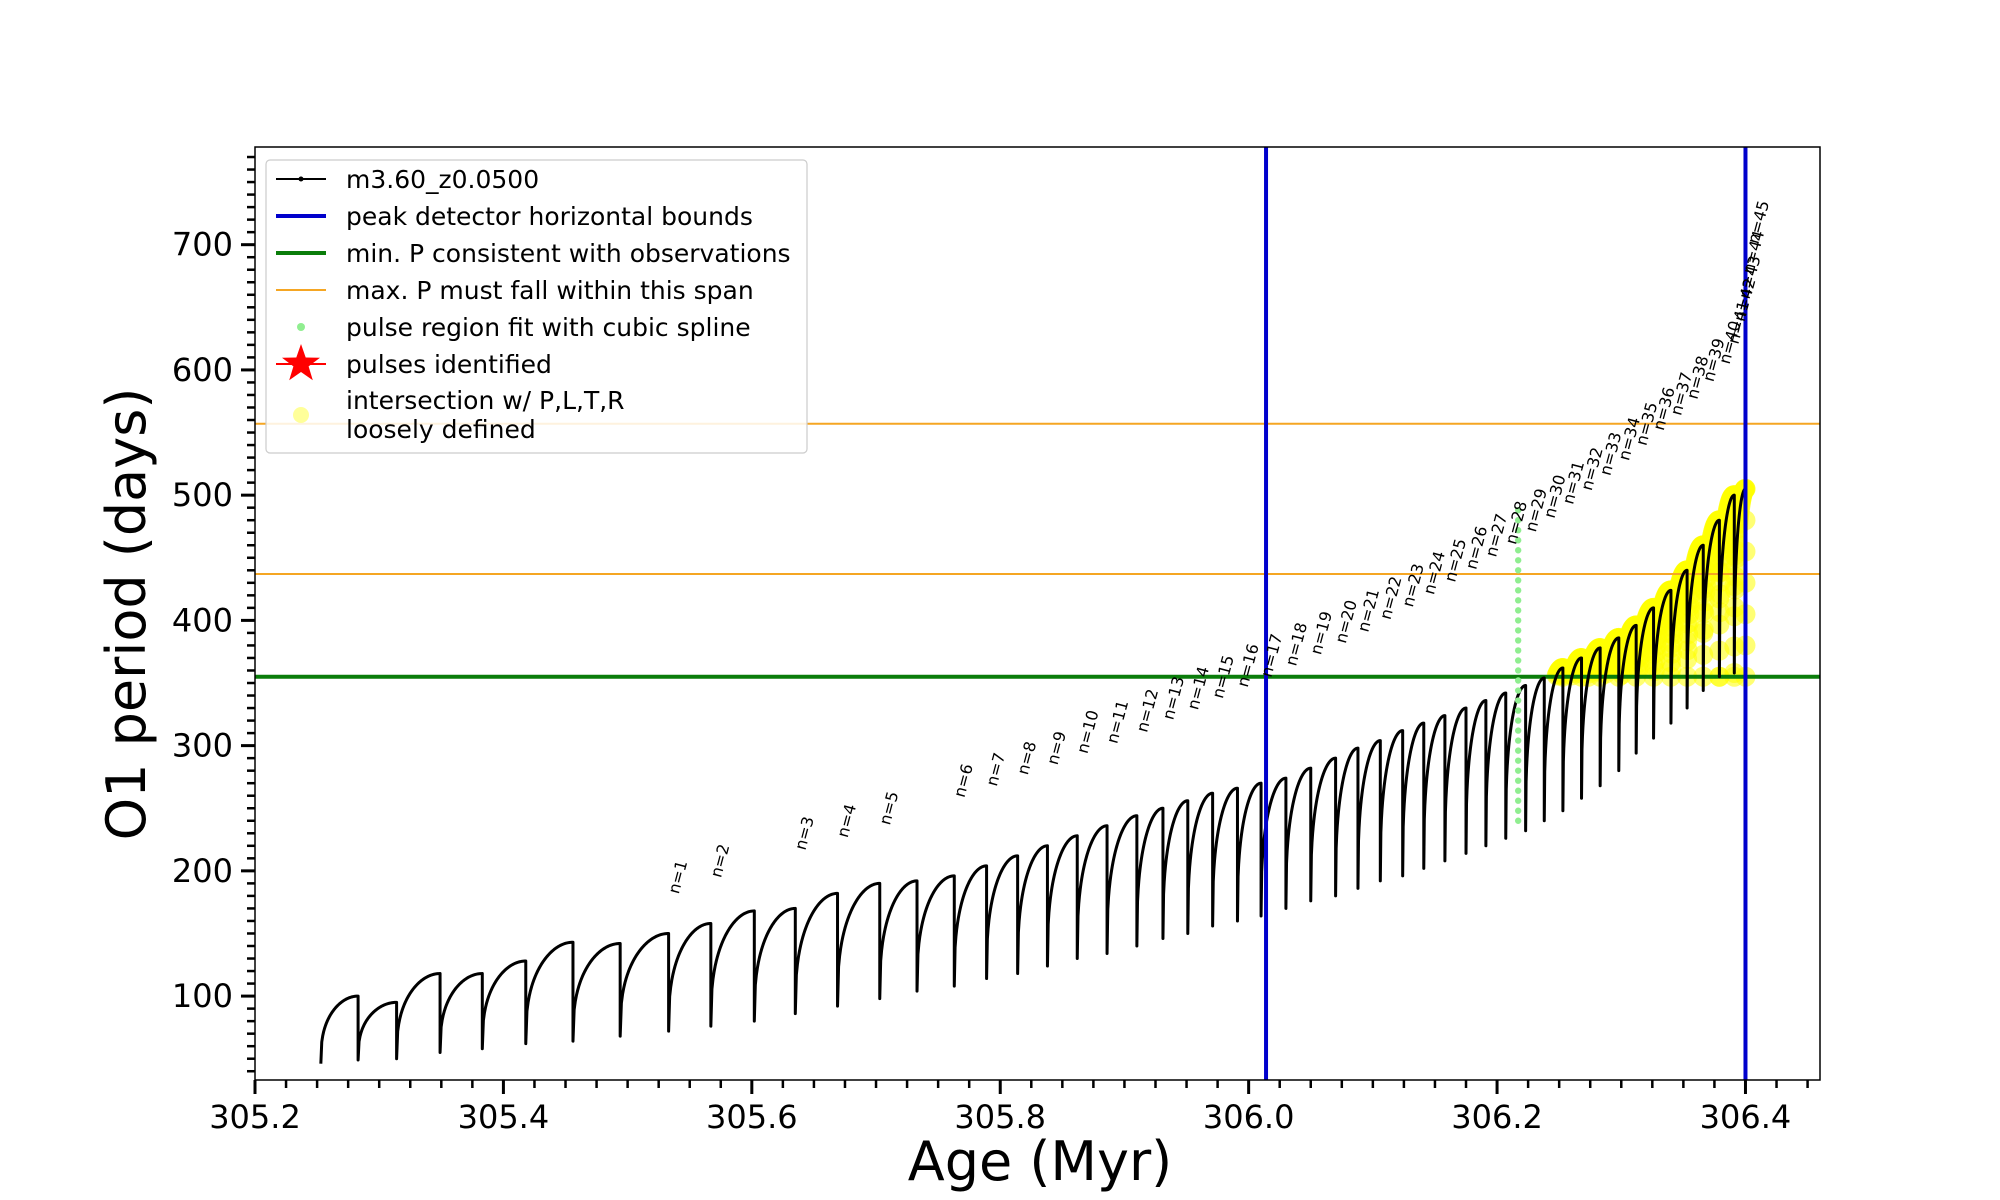  I want to click on y-tick-label: 100, so click(202, 996).